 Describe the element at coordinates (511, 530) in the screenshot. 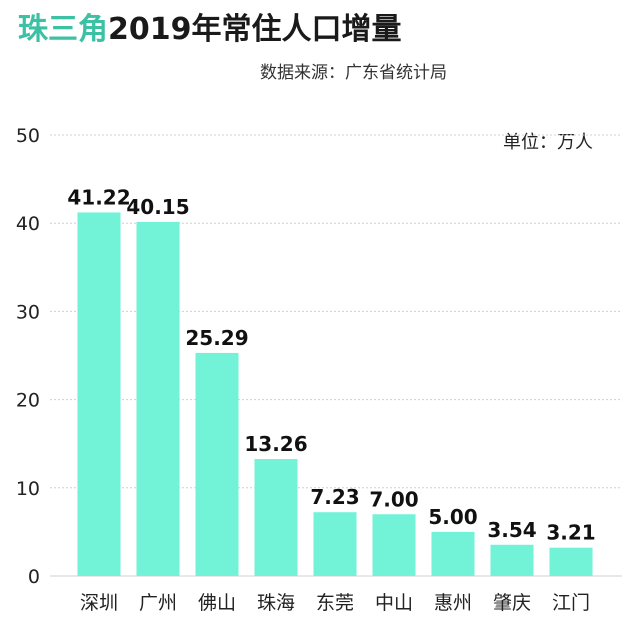

I see `data-label: 3.54` at that location.